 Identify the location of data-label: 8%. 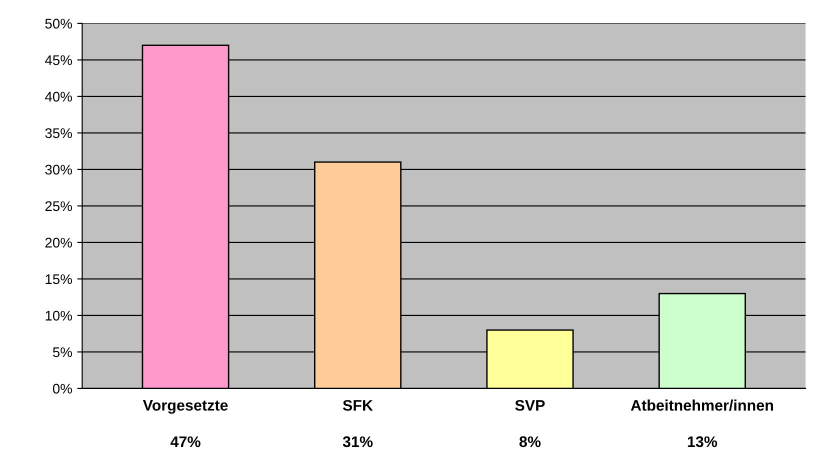
(530, 442).